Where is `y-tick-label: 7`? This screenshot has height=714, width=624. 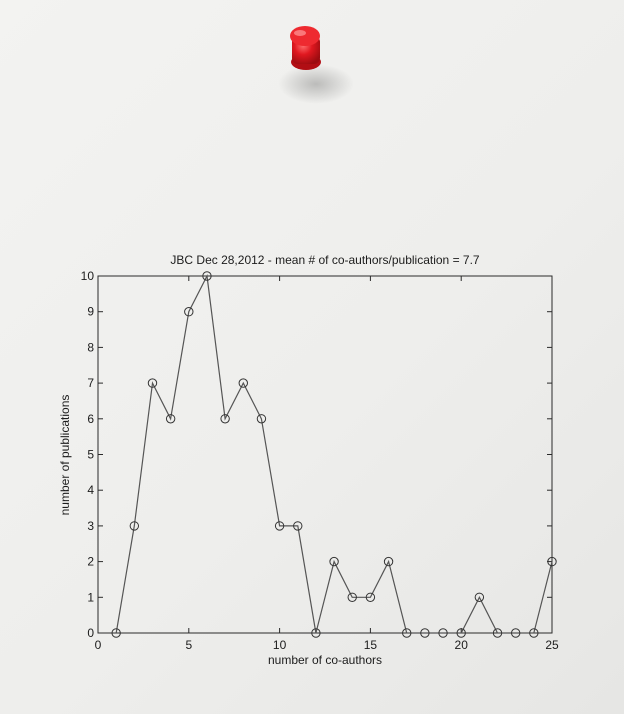 y-tick-label: 7 is located at coordinates (90, 383).